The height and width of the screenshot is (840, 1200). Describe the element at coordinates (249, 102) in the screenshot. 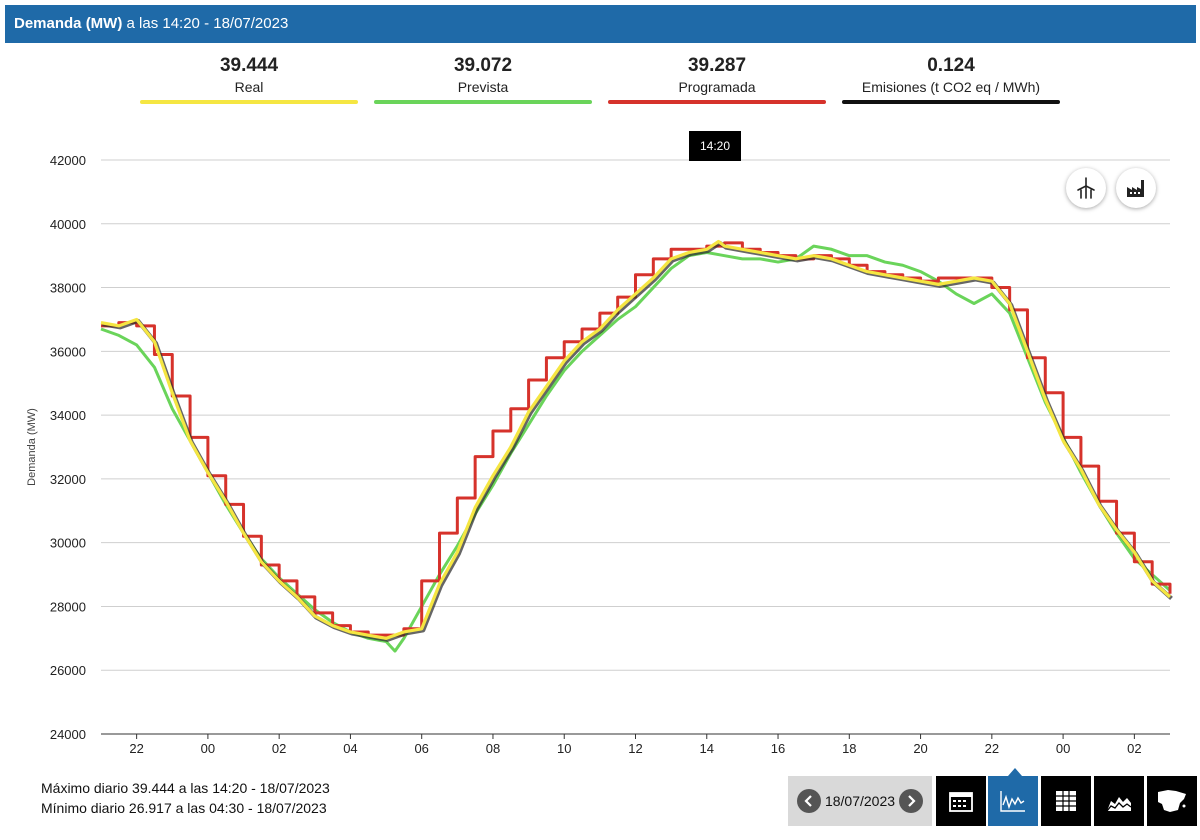

I see `kpi-real-bar` at that location.